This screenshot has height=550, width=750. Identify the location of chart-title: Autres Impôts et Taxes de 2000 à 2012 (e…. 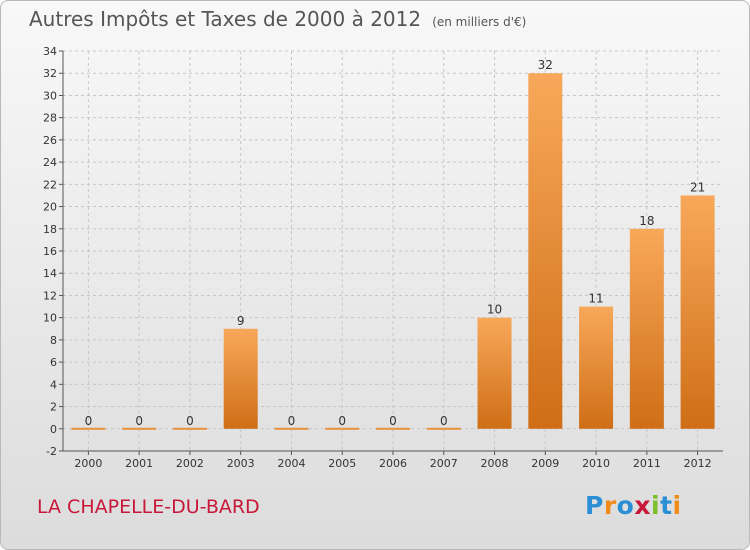
(277, 19).